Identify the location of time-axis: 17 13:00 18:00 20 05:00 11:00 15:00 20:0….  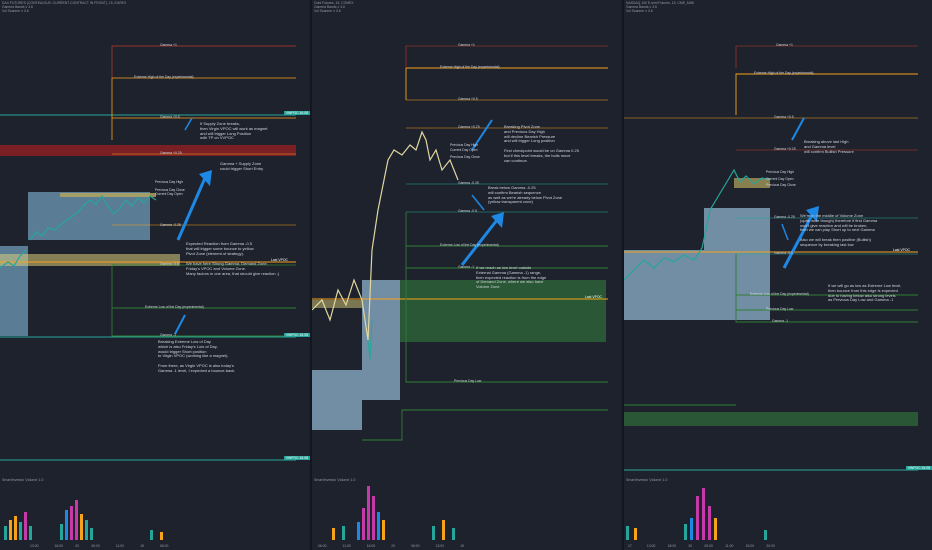
(701, 546).